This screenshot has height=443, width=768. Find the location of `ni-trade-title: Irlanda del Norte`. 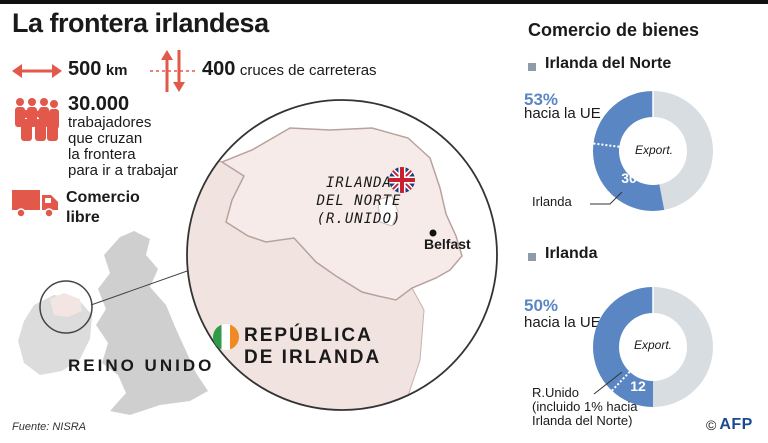

ni-trade-title: Irlanda del Norte is located at coordinates (608, 63).